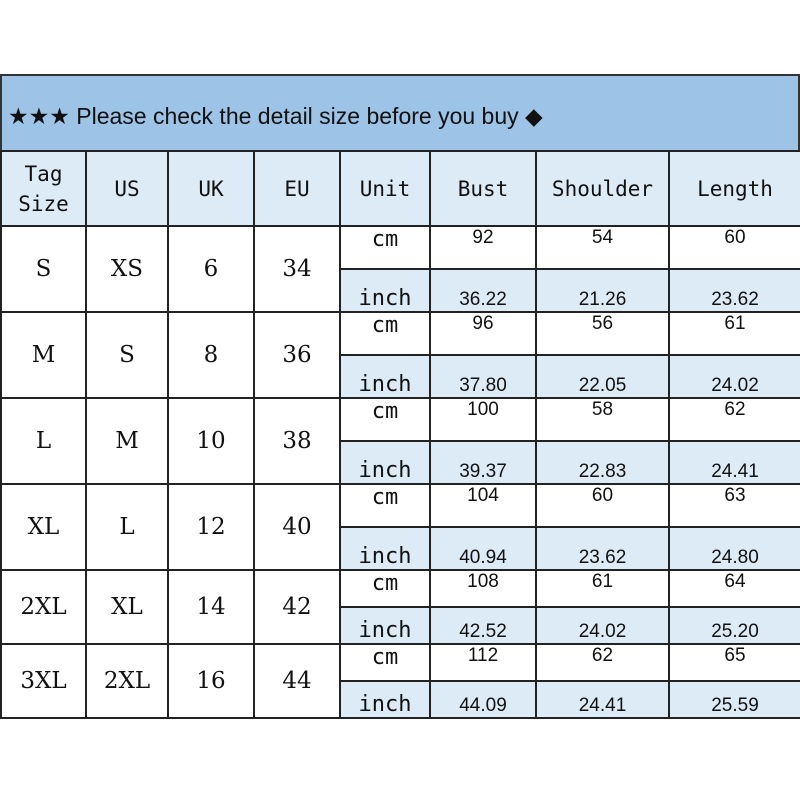 The image size is (800, 800). What do you see at coordinates (211, 527) in the screenshot?
I see `uk-size-cell: 12` at bounding box center [211, 527].